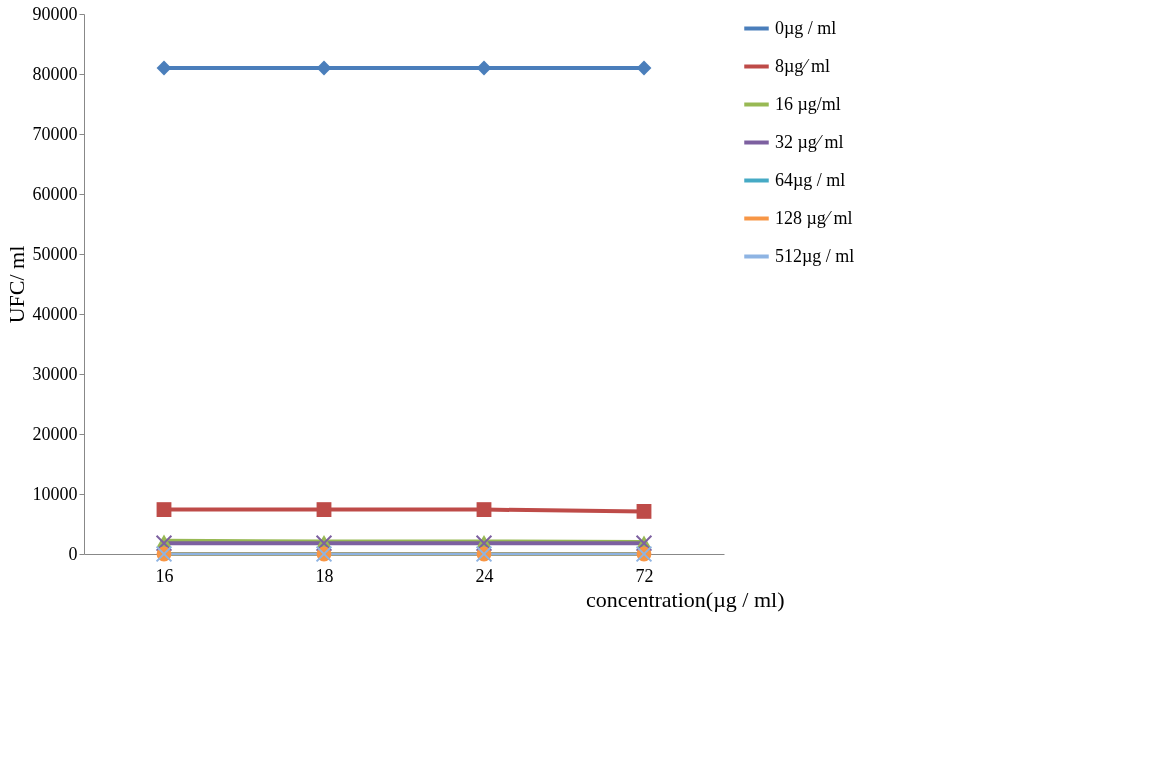 The image size is (1154, 769). I want to click on x-tick-label: 18, so click(324, 575).